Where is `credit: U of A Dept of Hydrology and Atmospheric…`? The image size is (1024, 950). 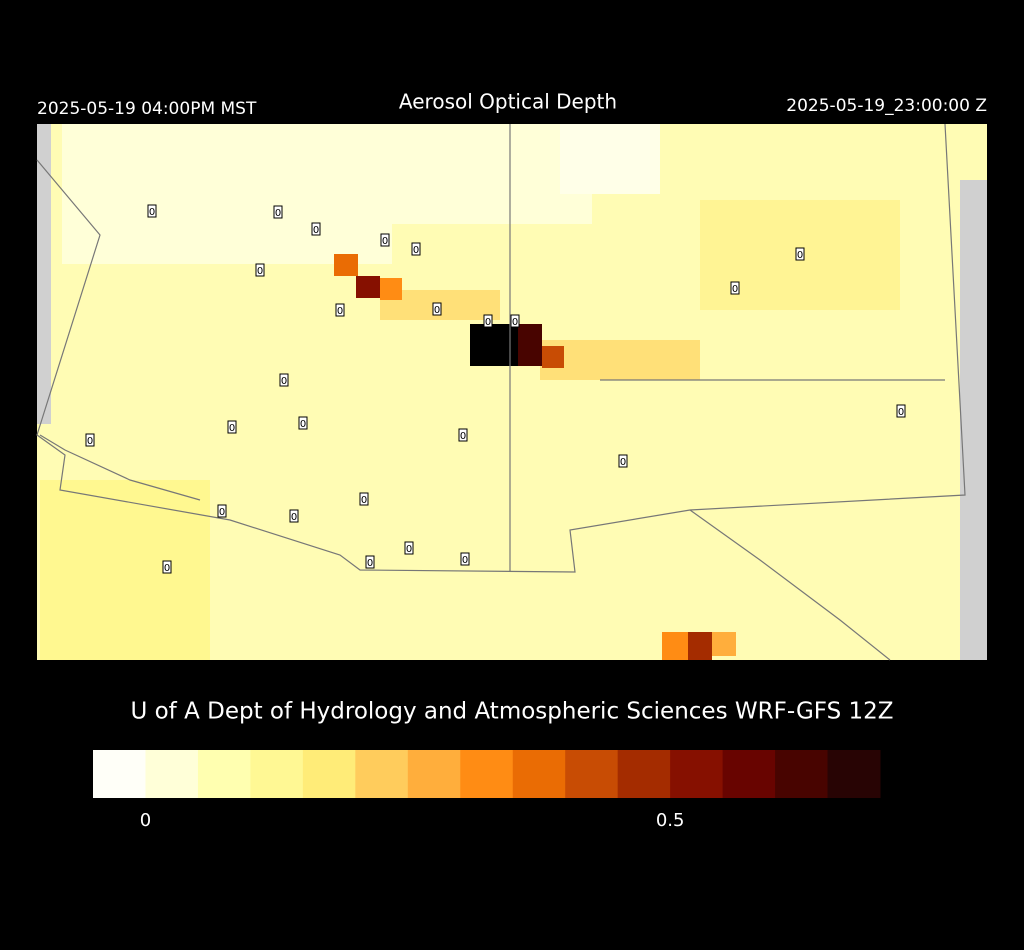 credit: U of A Dept of Hydrology and Atmospheric… is located at coordinates (511, 712).